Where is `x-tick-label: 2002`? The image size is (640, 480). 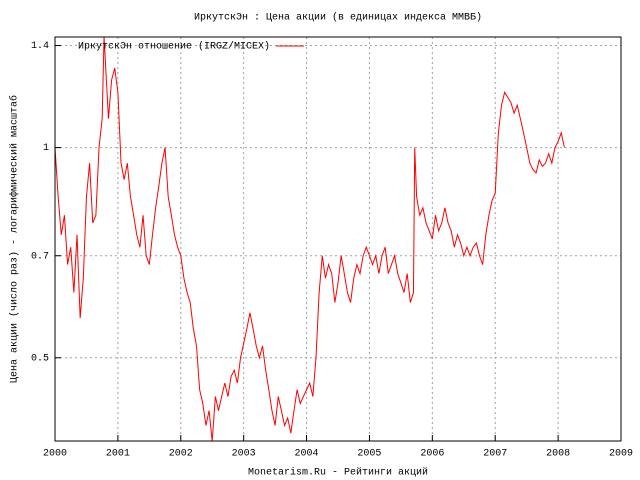 x-tick-label: 2002 is located at coordinates (181, 454).